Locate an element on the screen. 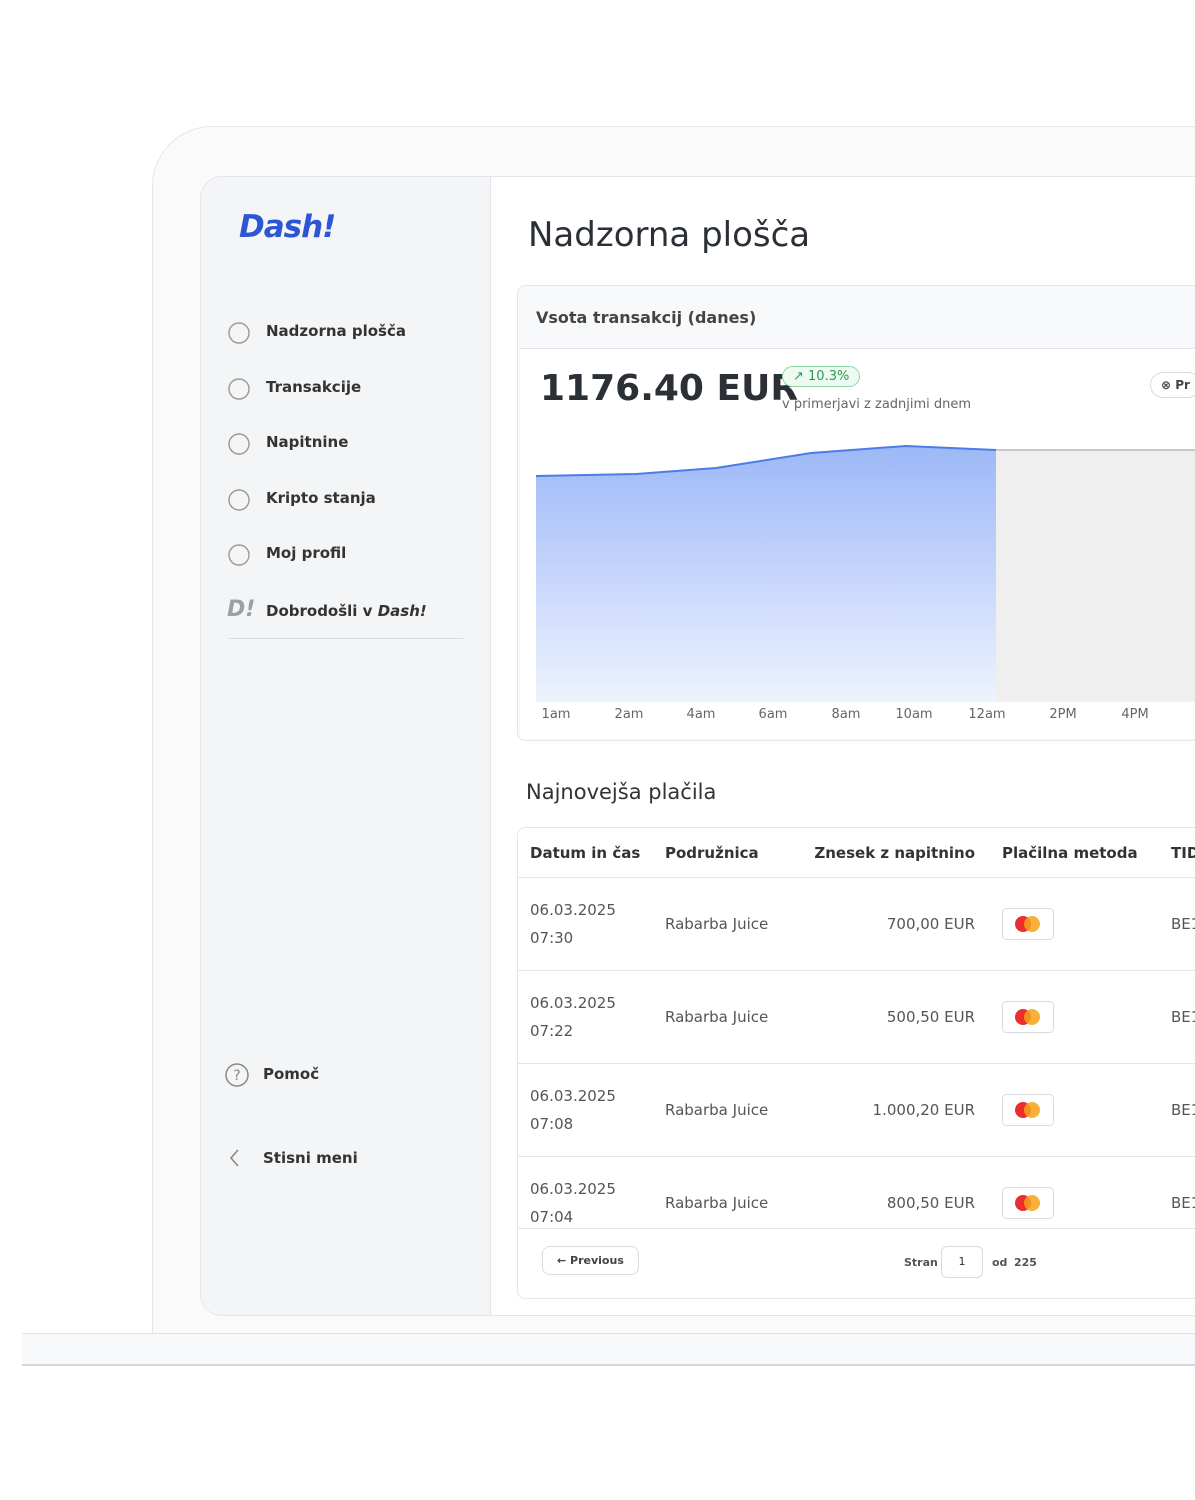 This screenshot has width=1195, height=1500. column-header: Znesek z napitnino is located at coordinates (894, 853).